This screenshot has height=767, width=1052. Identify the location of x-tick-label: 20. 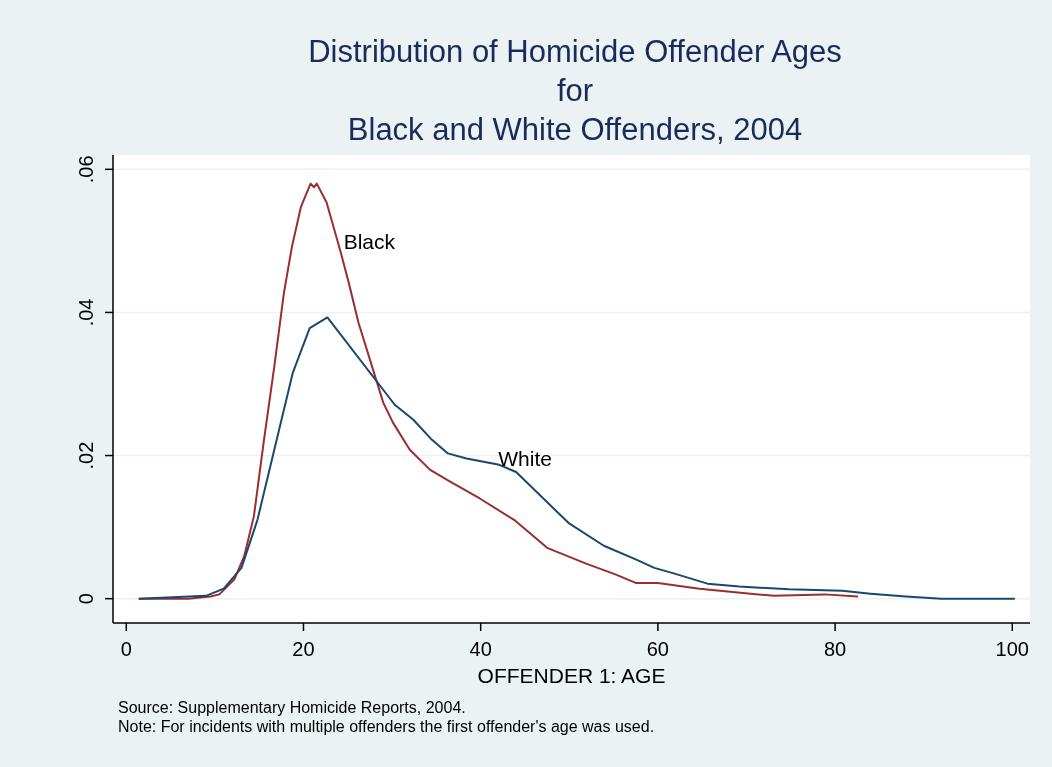
(303, 649).